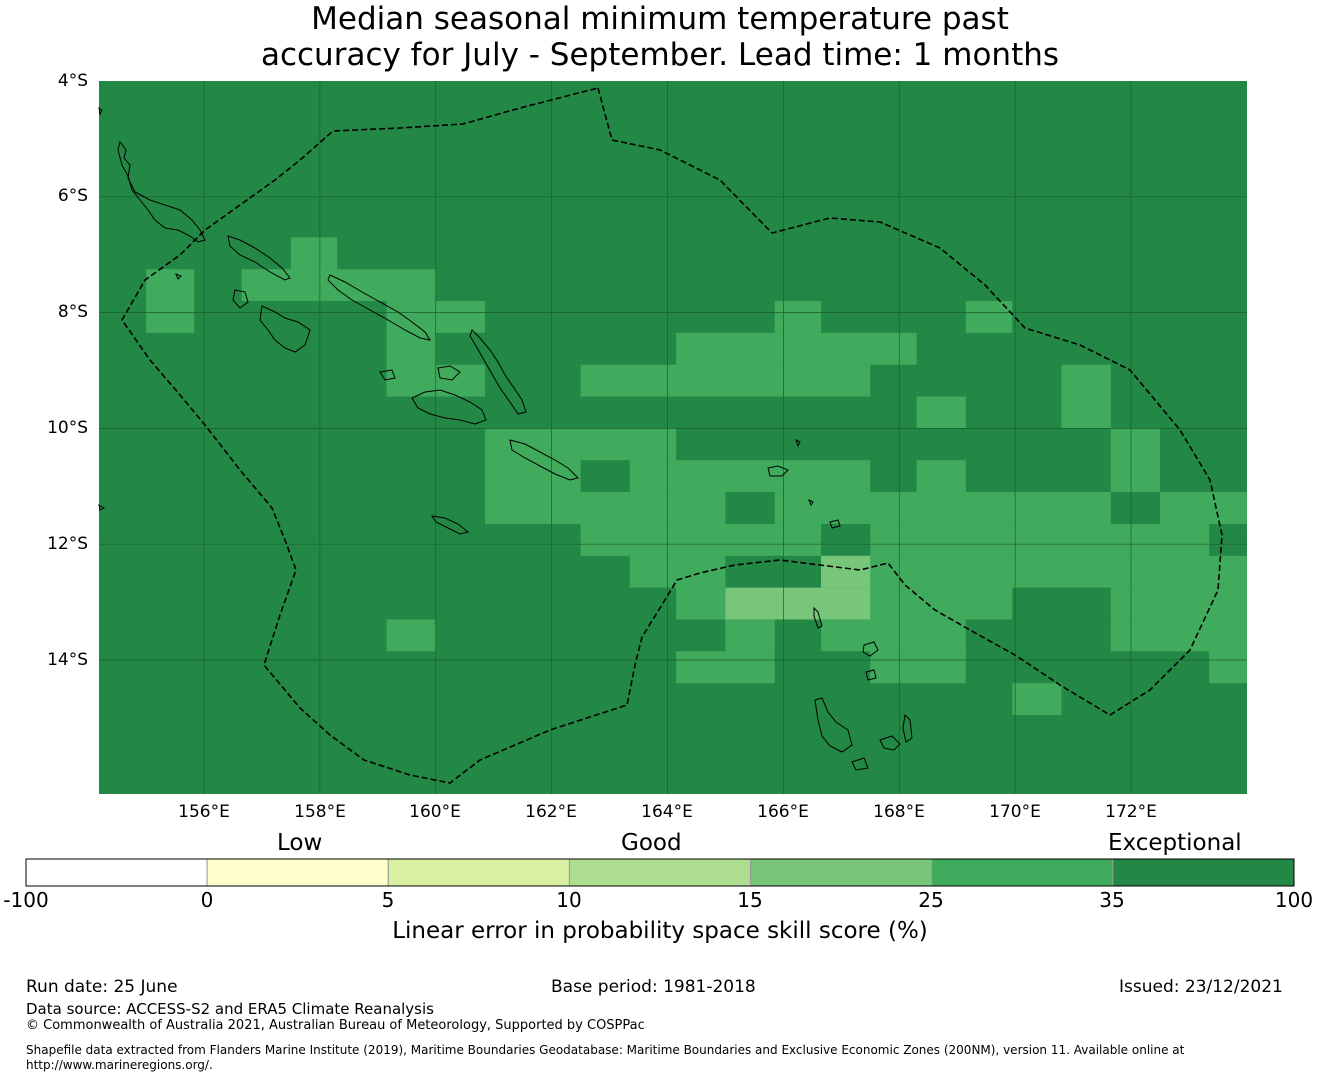 The width and height of the screenshot is (1320, 1080). What do you see at coordinates (931, 900) in the screenshot?
I see `colorbar-tick-label: 25` at bounding box center [931, 900].